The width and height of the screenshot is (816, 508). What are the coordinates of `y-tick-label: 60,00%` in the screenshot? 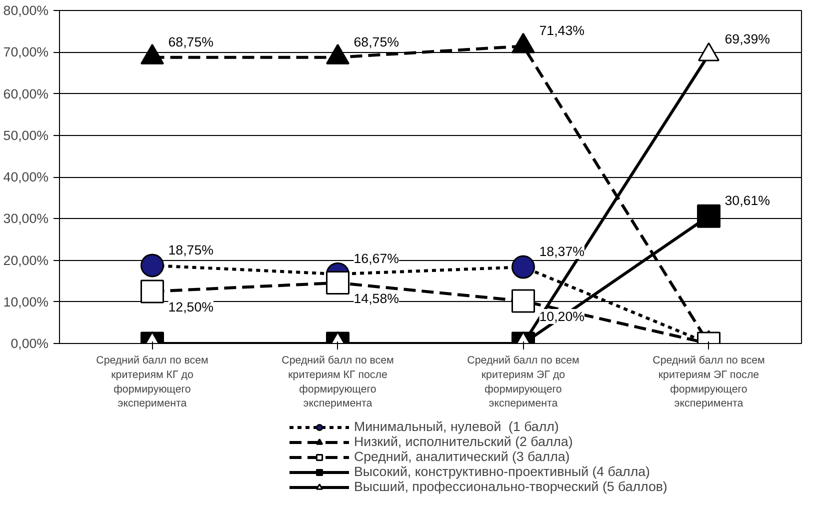 It's located at (26, 94).